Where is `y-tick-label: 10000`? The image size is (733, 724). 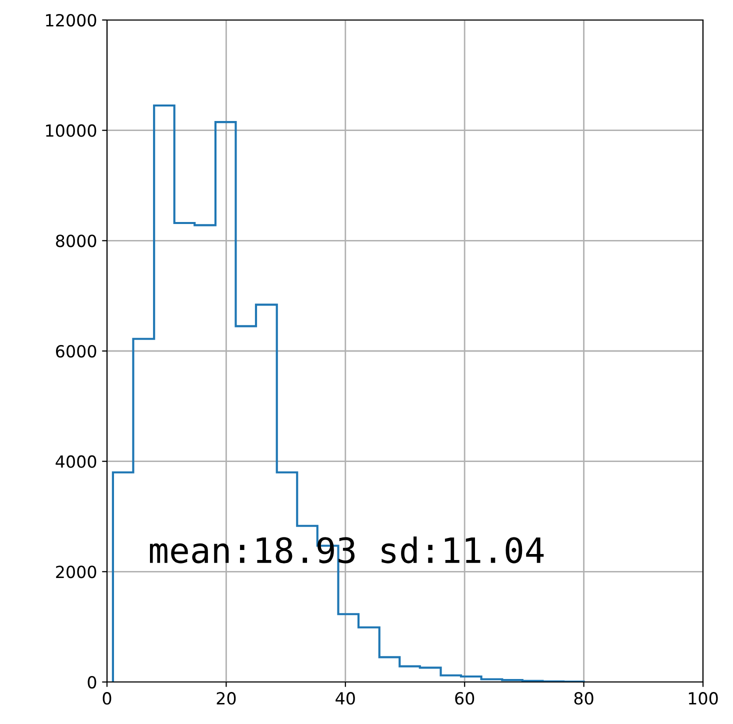 y-tick-label: 10000 is located at coordinates (71, 130).